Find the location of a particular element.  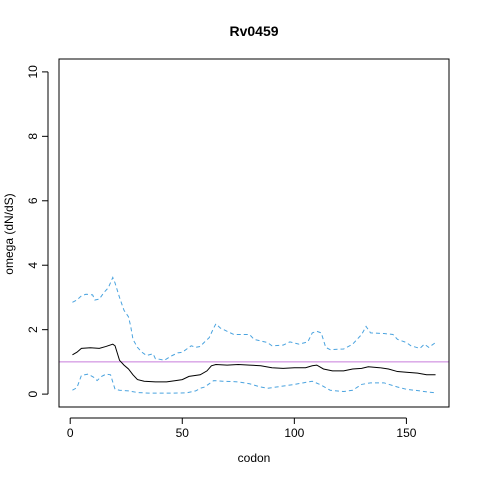

series-line-lower is located at coordinates (254, 383).